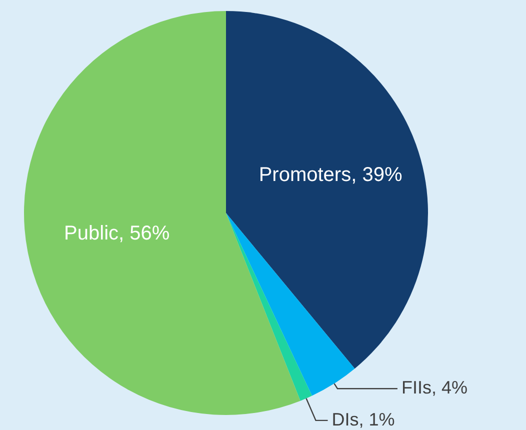 The height and width of the screenshot is (430, 526). Describe the element at coordinates (434, 388) in the screenshot. I see `slice-label: FIIs, 4%` at that location.